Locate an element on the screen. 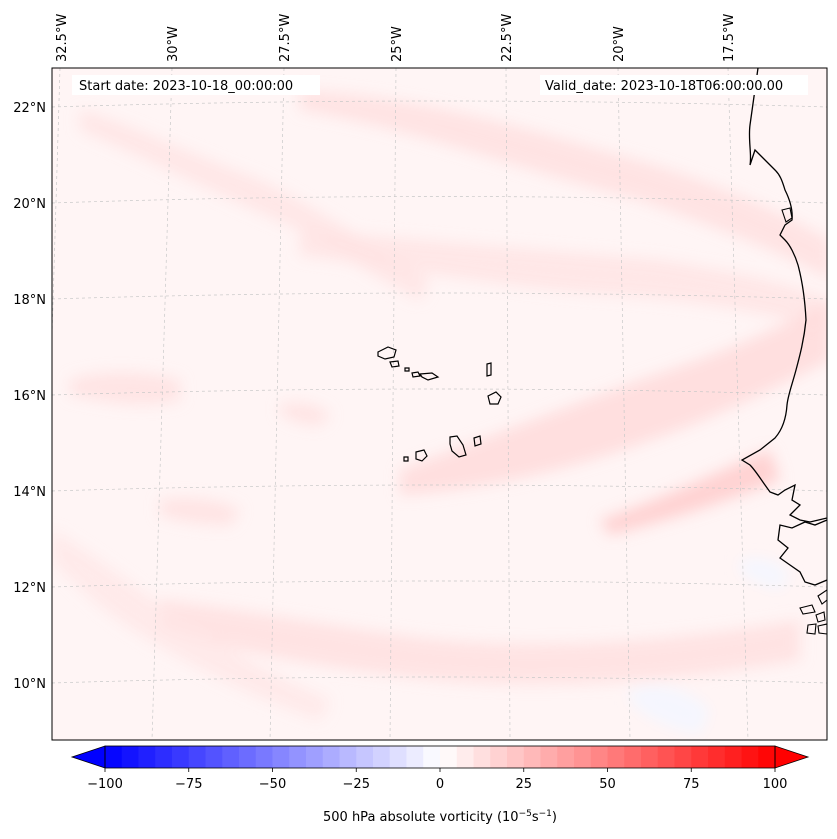  lon-label-27-5w: 27.5°W is located at coordinates (285, 38).